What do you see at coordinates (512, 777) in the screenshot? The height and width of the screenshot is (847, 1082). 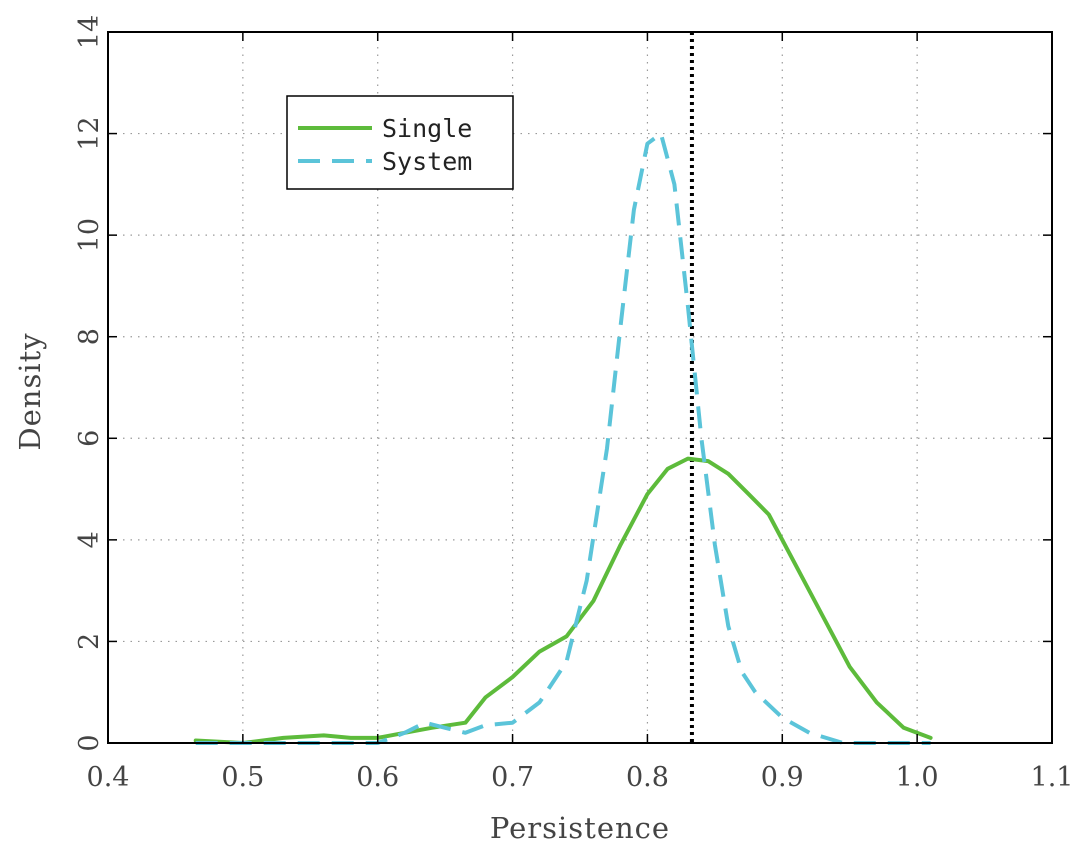 I see `x-tick-label: 0.7` at bounding box center [512, 777].